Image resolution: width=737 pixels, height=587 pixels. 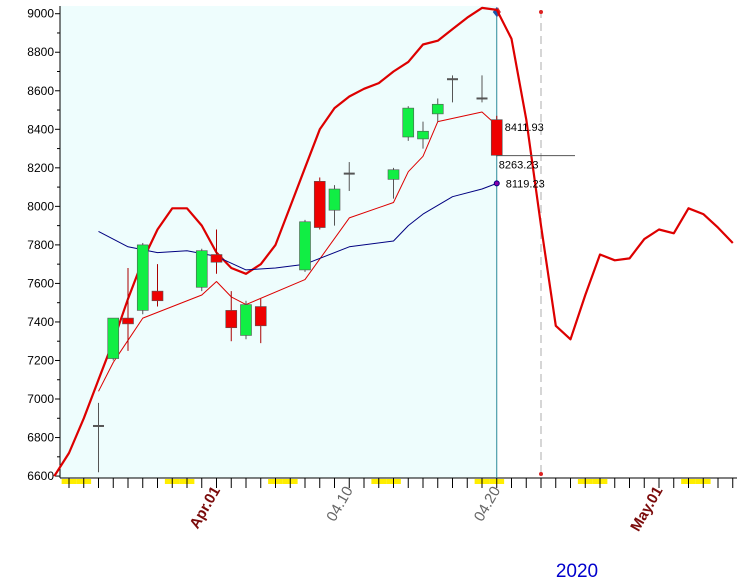 What do you see at coordinates (541, 12) in the screenshot?
I see `forecast-top-dot` at bounding box center [541, 12].